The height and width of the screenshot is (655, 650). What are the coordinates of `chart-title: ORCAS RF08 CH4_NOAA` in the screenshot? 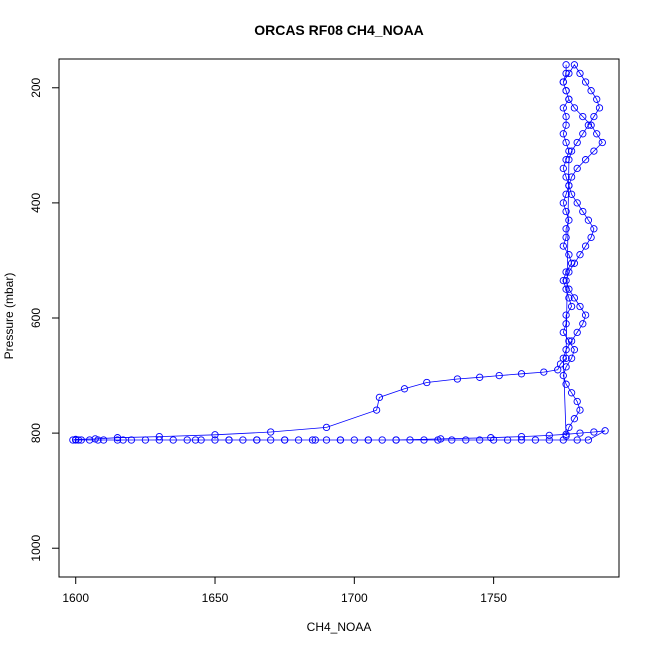 It's located at (339, 30).